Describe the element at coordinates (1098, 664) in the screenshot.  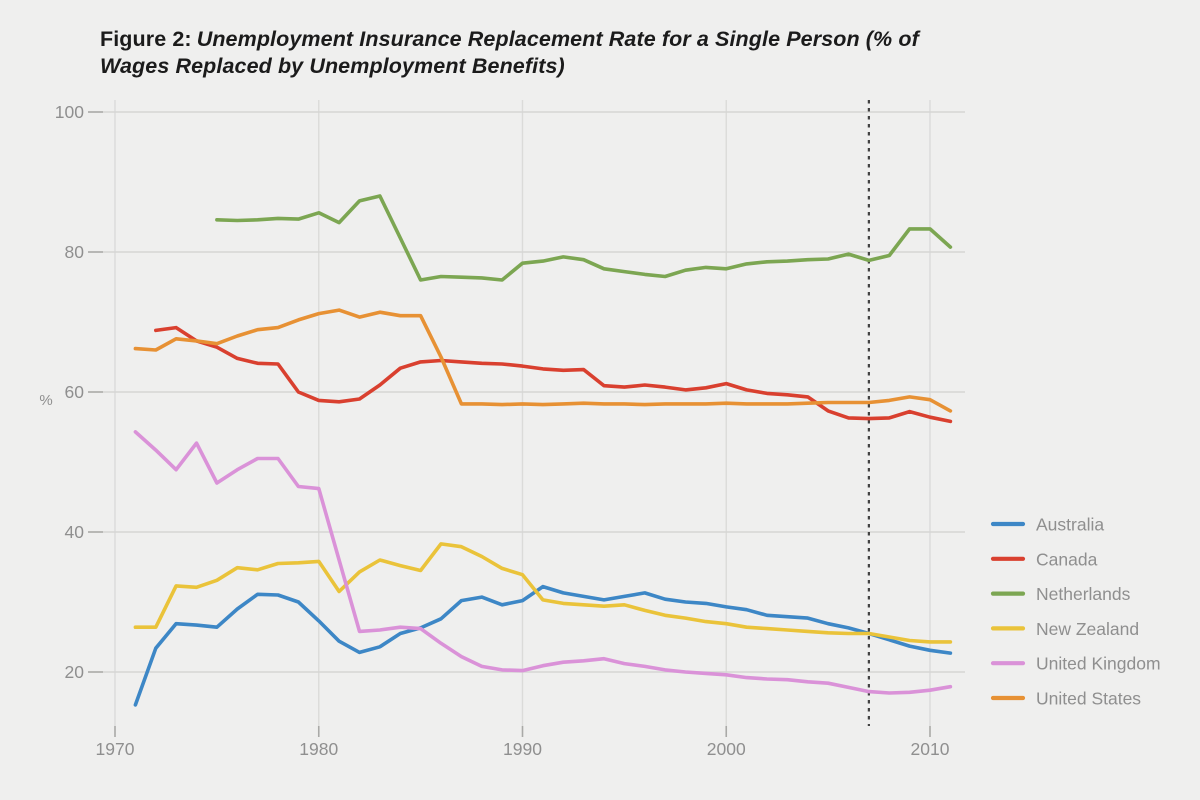
I see `legend-label-united-kingdom: United Kingdom` at that location.